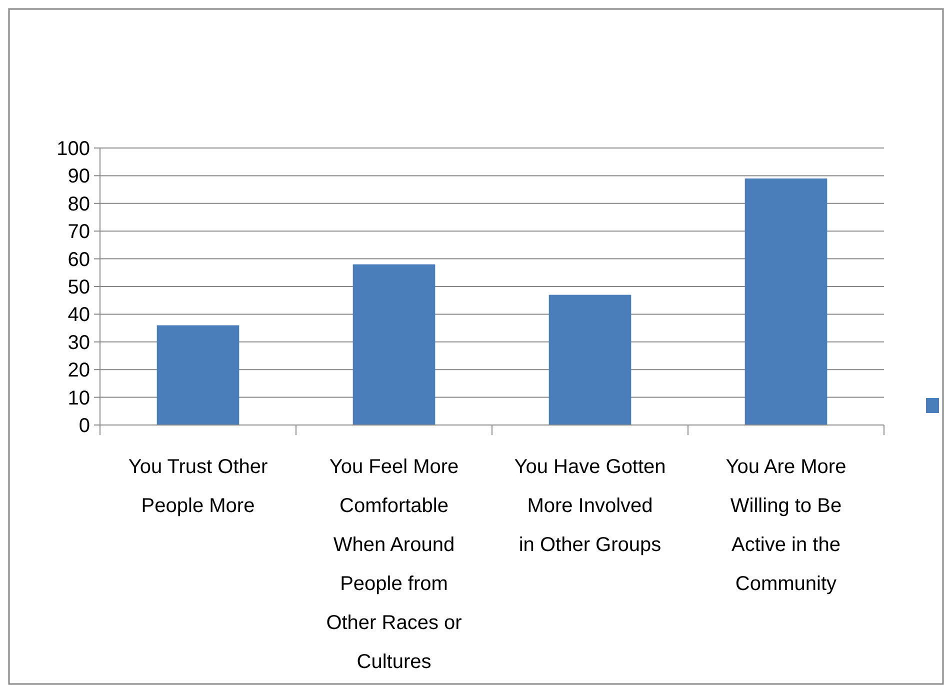 This screenshot has width=952, height=685. What do you see at coordinates (79, 204) in the screenshot?
I see `y-tick-label: 80` at bounding box center [79, 204].